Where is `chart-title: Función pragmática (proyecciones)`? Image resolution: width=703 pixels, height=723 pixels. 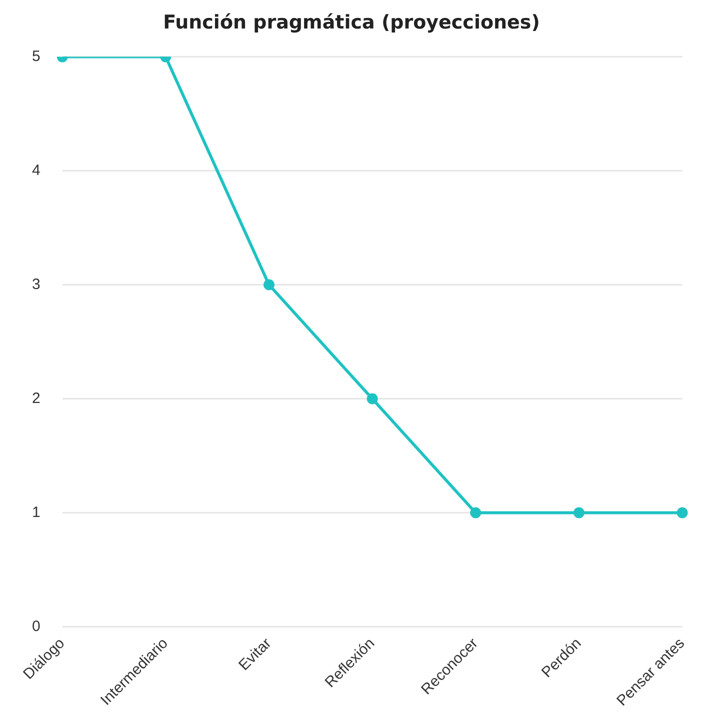 chart-title: Función pragmática (proyecciones) is located at coordinates (351, 22).